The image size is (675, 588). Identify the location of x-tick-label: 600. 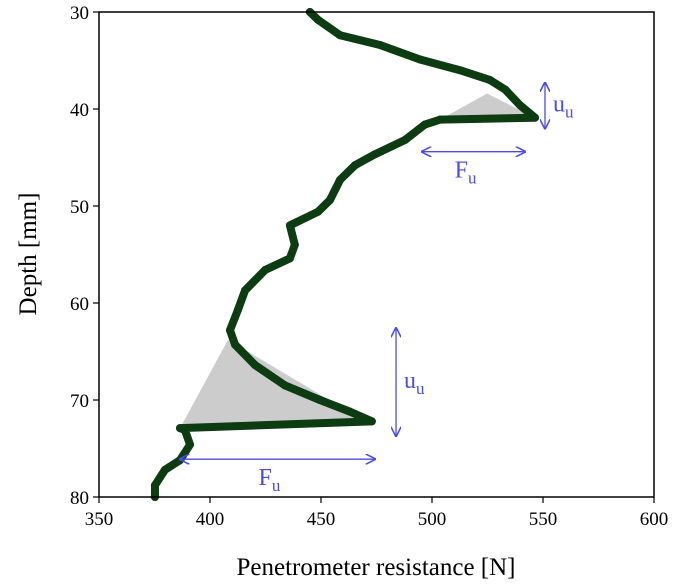
(654, 519).